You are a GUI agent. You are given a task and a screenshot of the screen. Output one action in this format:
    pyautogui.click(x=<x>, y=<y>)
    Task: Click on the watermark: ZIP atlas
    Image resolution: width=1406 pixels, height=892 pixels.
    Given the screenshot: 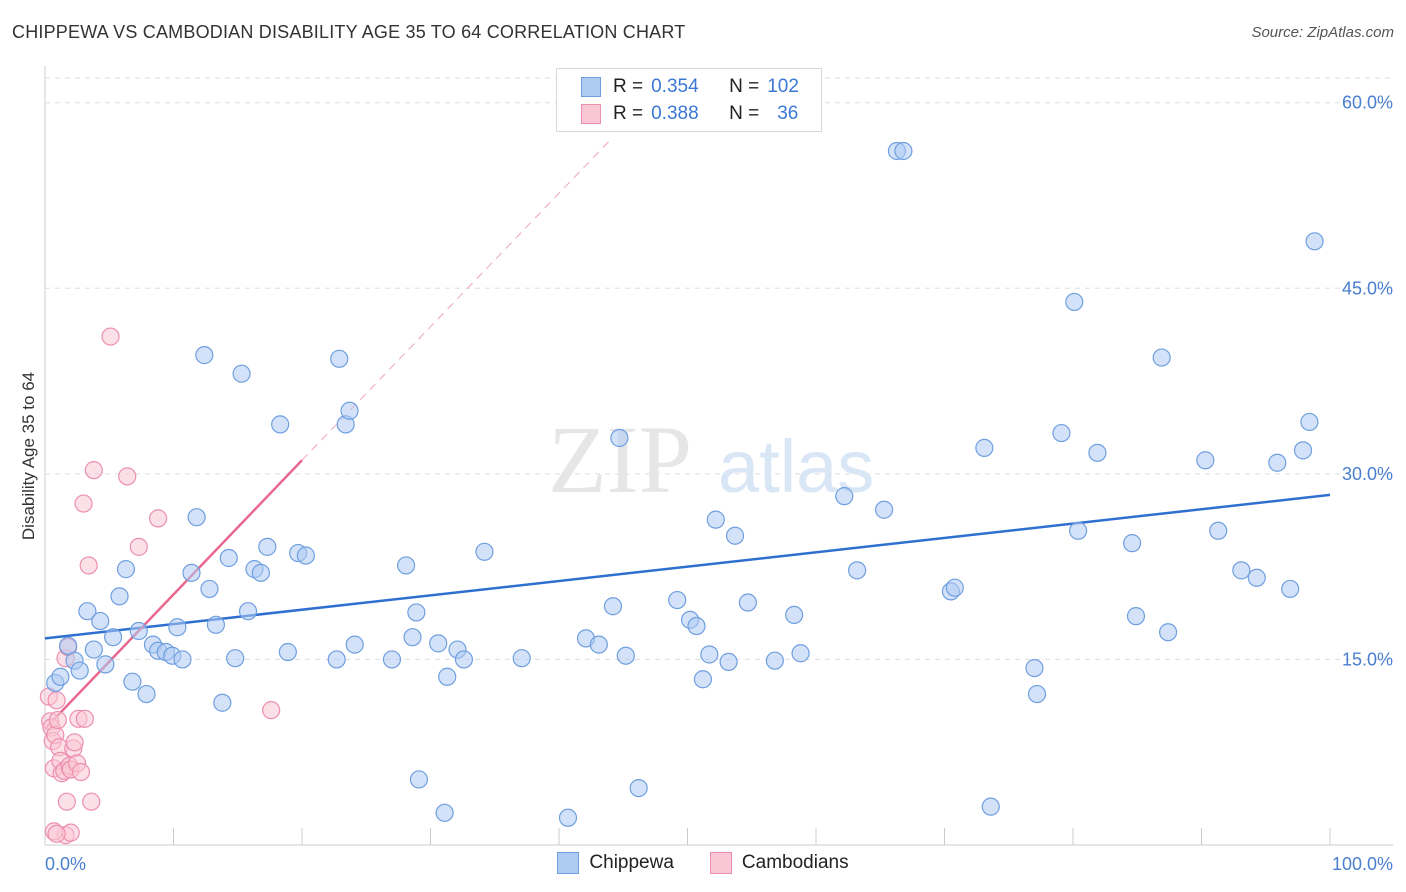 What is the action you would take?
    pyautogui.click(x=711, y=459)
    